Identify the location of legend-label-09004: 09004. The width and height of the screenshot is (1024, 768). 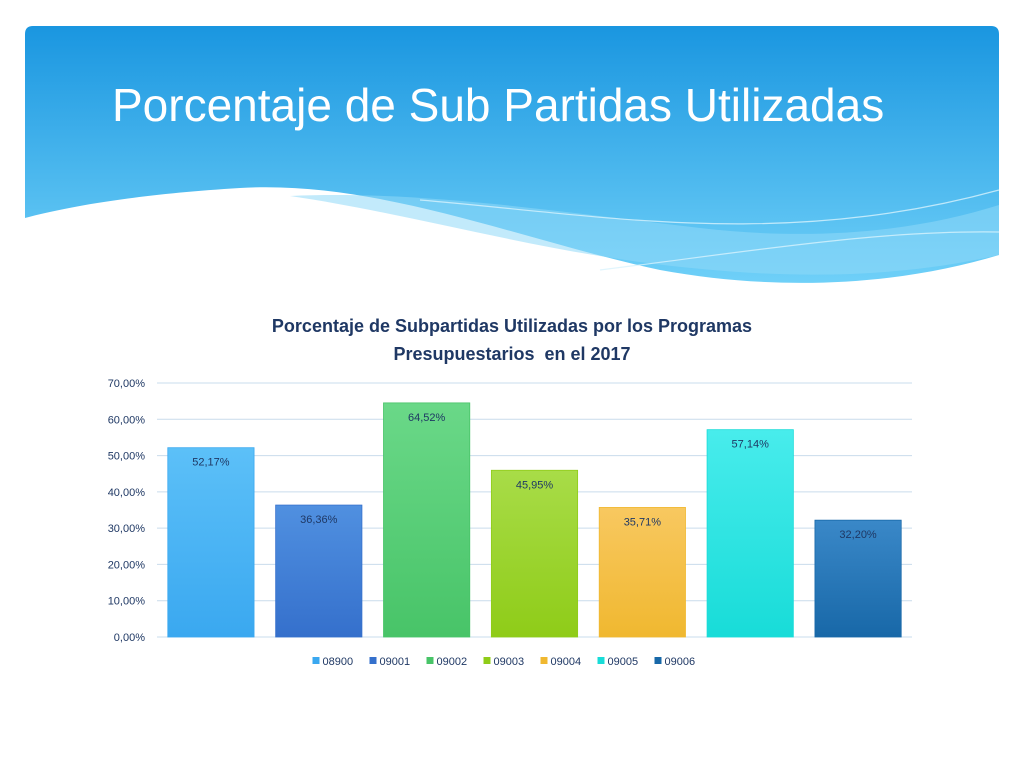
(566, 662).